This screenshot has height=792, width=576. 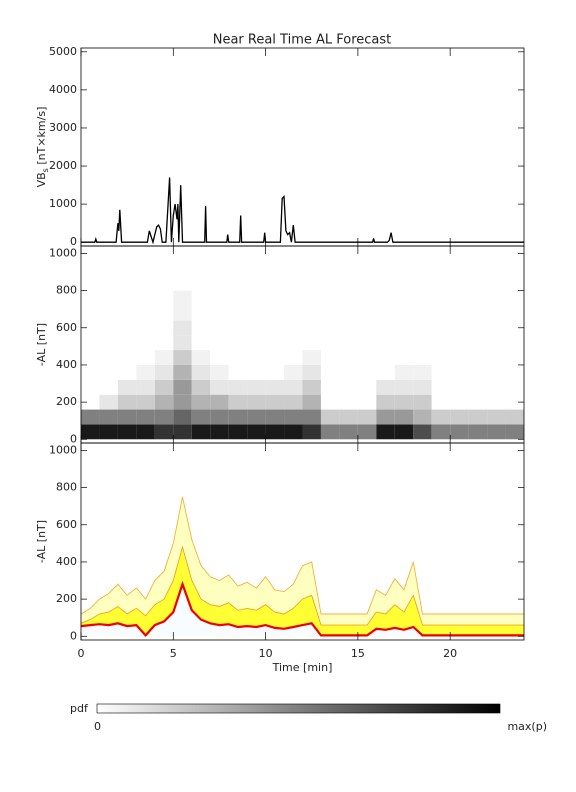 What do you see at coordinates (63, 252) in the screenshot?
I see `y-tick-label: 1000` at bounding box center [63, 252].